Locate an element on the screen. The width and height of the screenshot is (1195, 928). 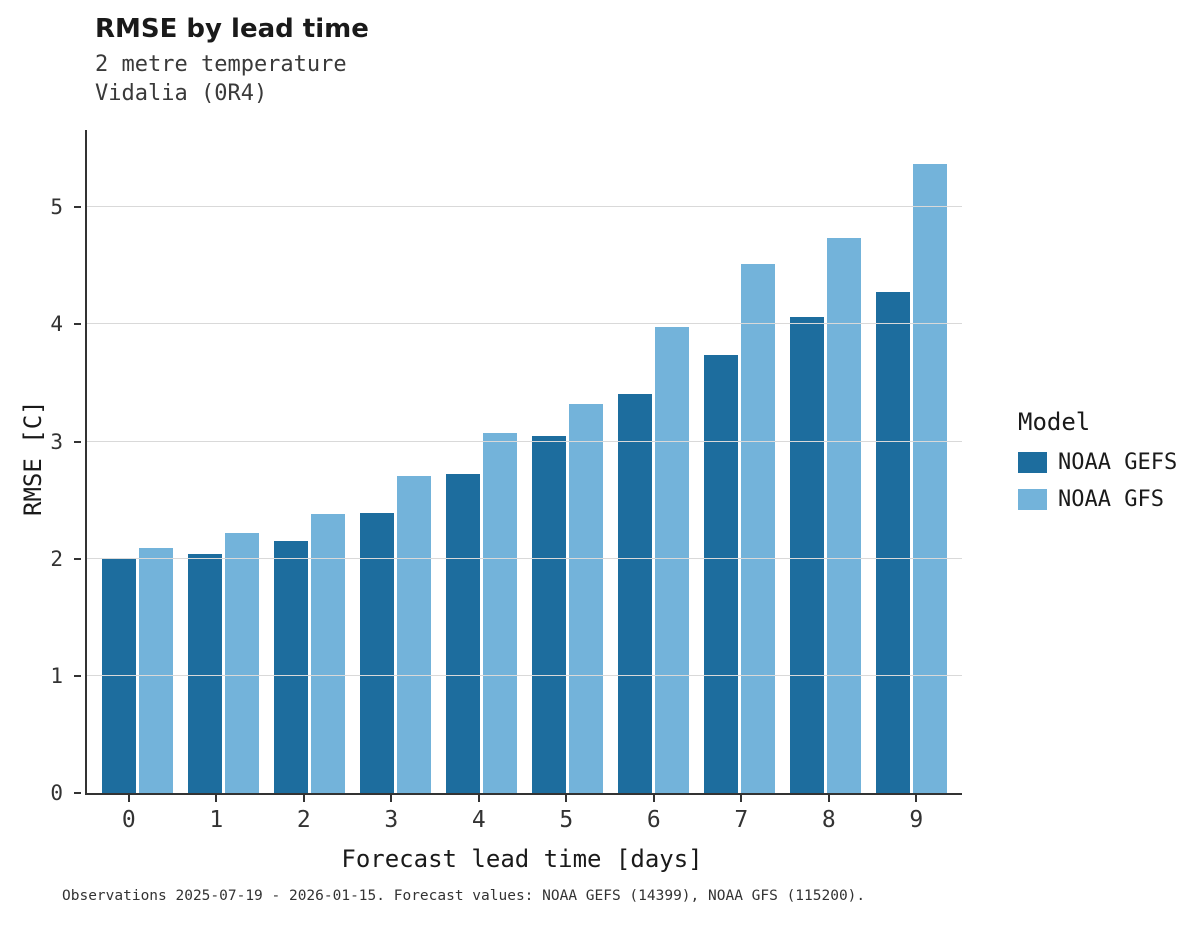
y-tick-label: 2 is located at coordinates (56, 558).